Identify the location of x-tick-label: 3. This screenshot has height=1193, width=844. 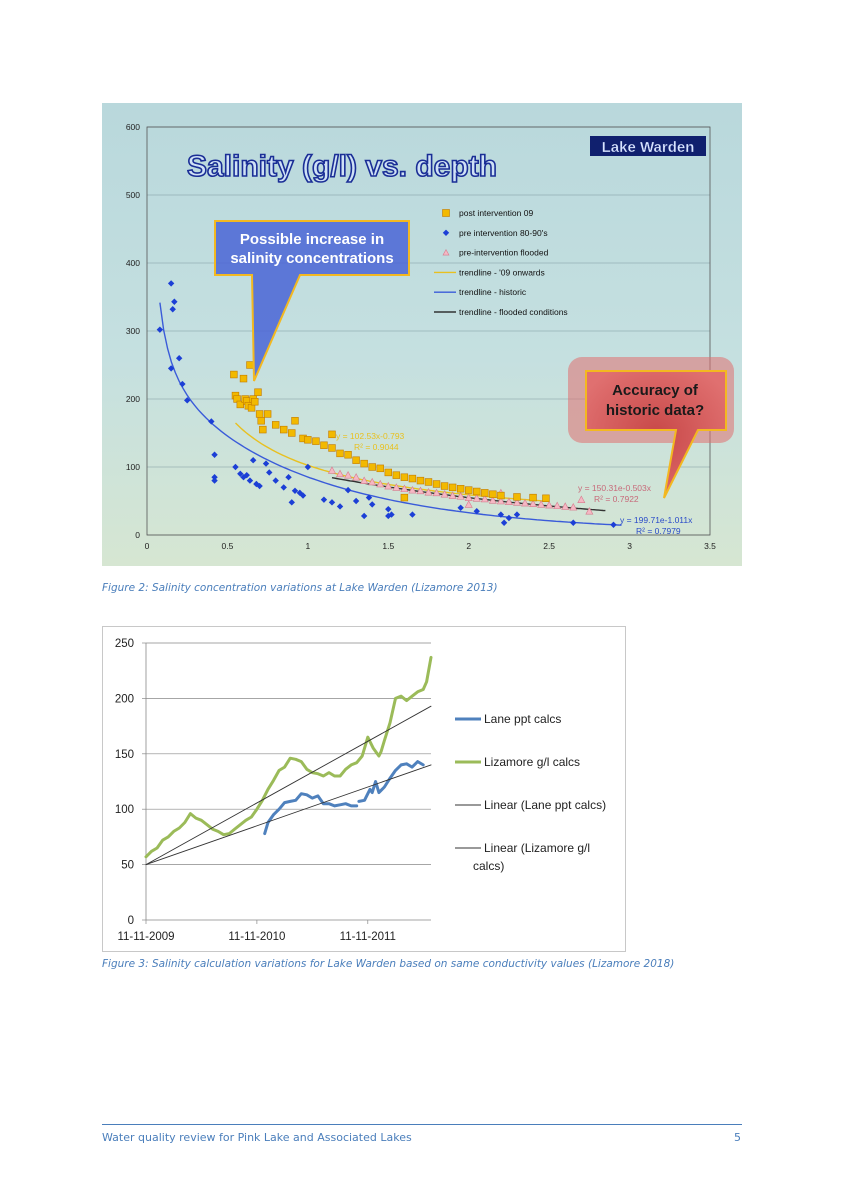
(629, 546).